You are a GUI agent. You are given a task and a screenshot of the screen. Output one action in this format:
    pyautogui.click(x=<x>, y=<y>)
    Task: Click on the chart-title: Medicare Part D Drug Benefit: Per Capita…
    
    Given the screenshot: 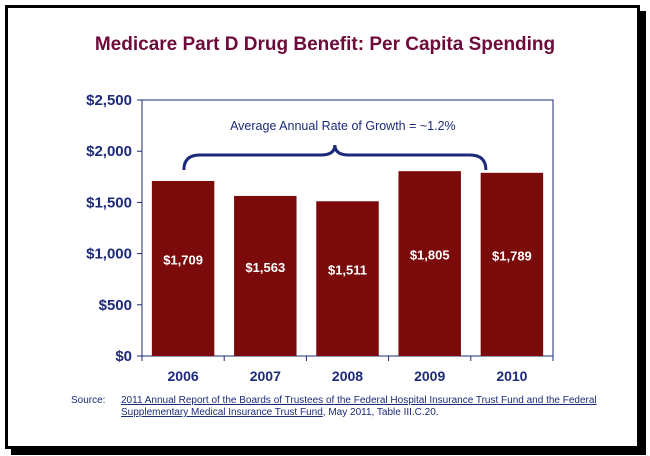 What is the action you would take?
    pyautogui.click(x=325, y=44)
    